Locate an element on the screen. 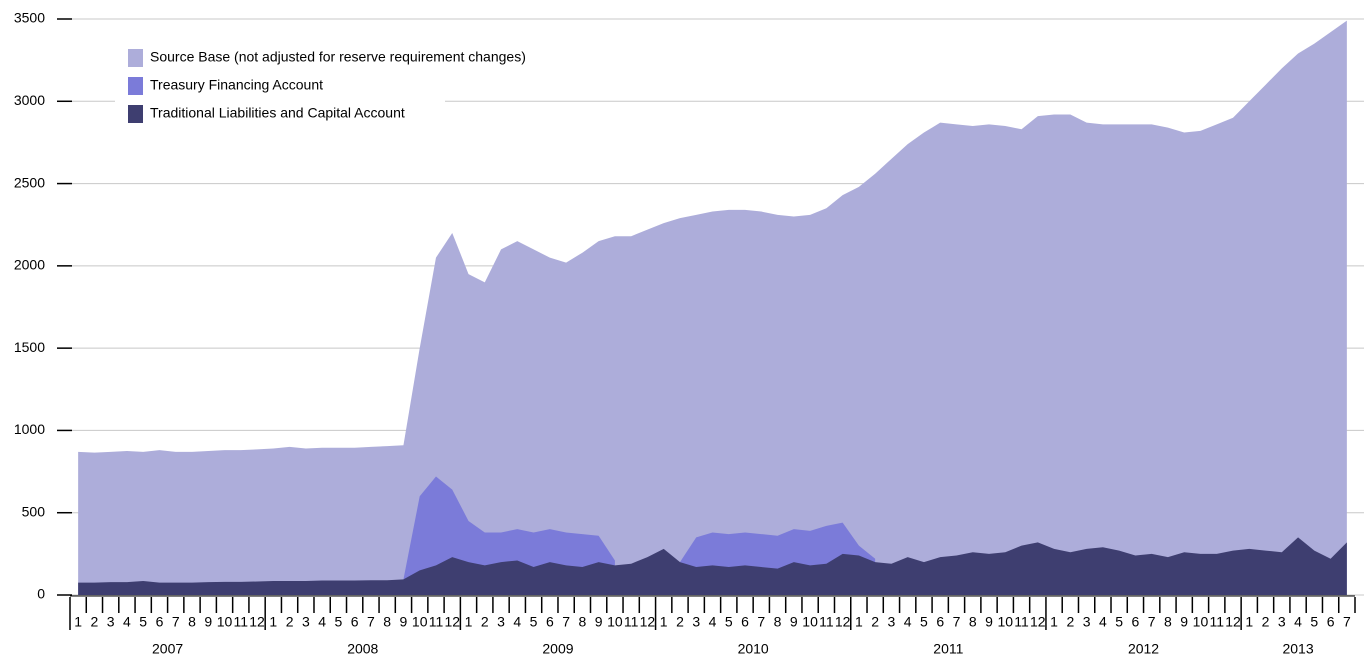 The image size is (1364, 660). y-tick-label: 0 is located at coordinates (41, 594).